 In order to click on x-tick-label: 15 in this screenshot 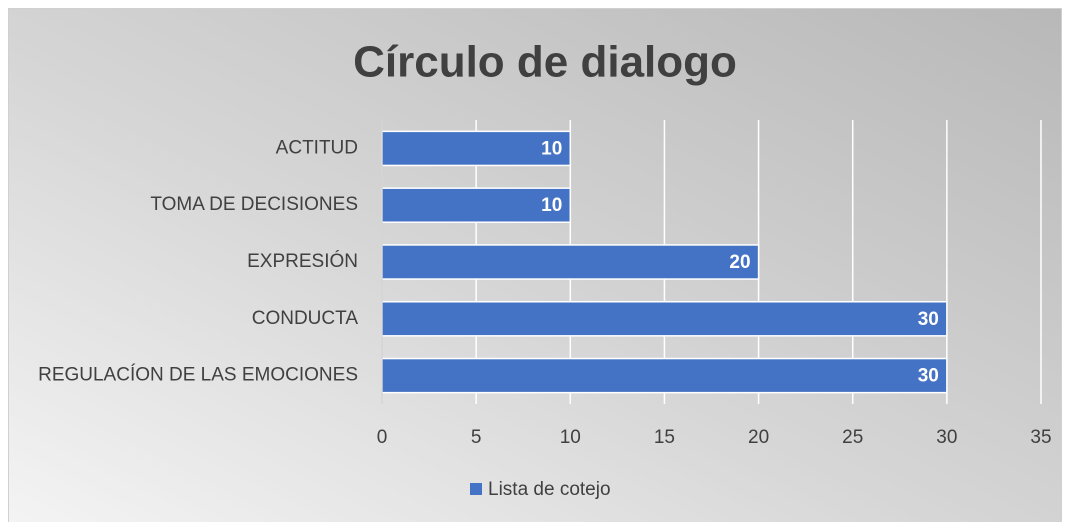, I will do `click(664, 437)`.